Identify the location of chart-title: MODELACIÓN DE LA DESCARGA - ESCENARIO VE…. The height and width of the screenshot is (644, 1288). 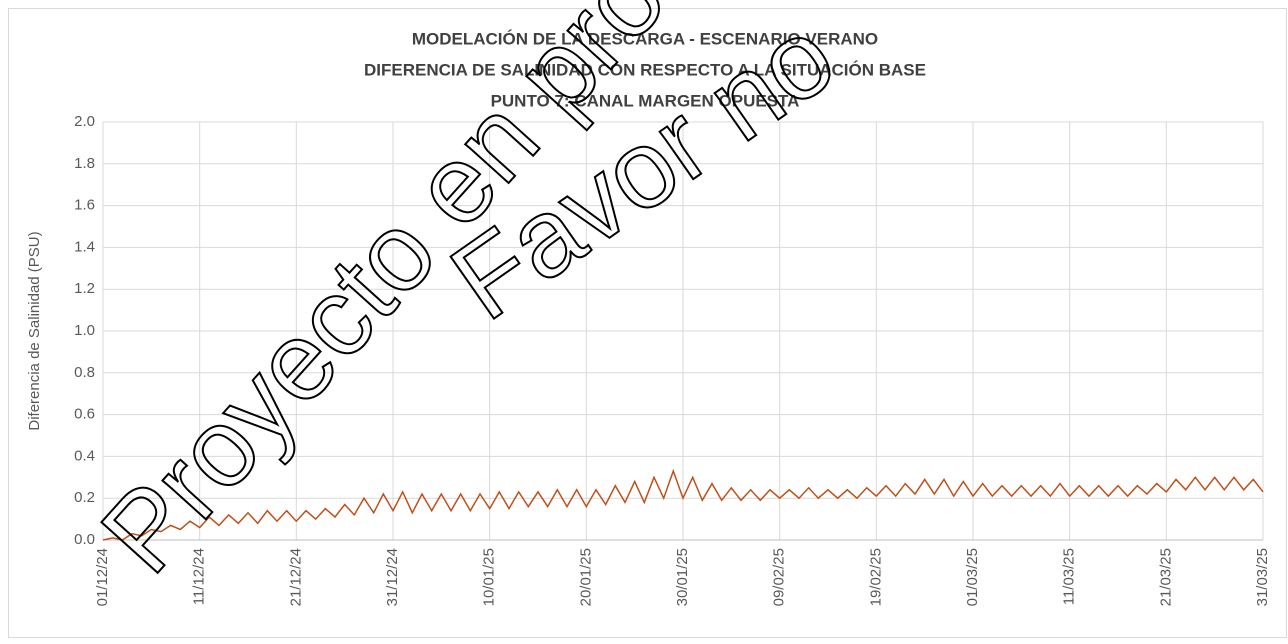
(645, 38).